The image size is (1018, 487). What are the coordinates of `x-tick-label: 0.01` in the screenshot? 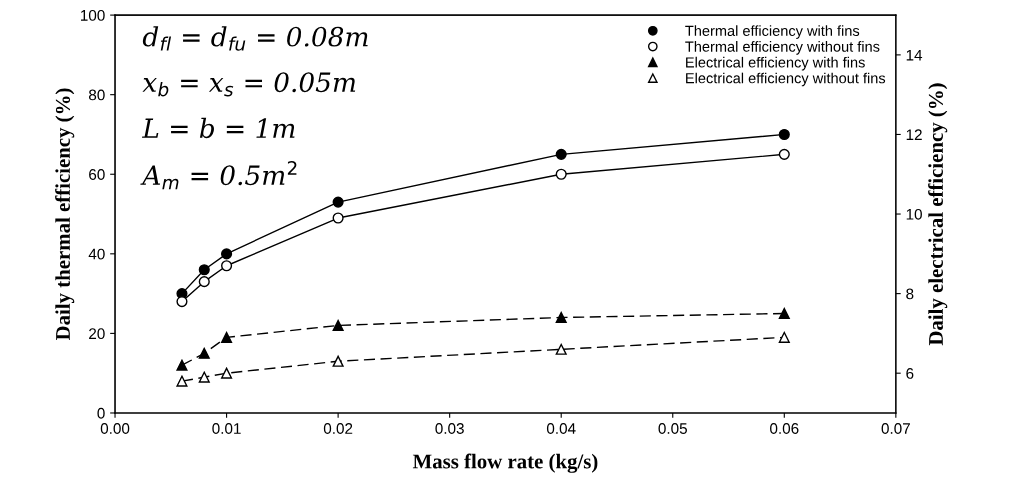 It's located at (226, 428).